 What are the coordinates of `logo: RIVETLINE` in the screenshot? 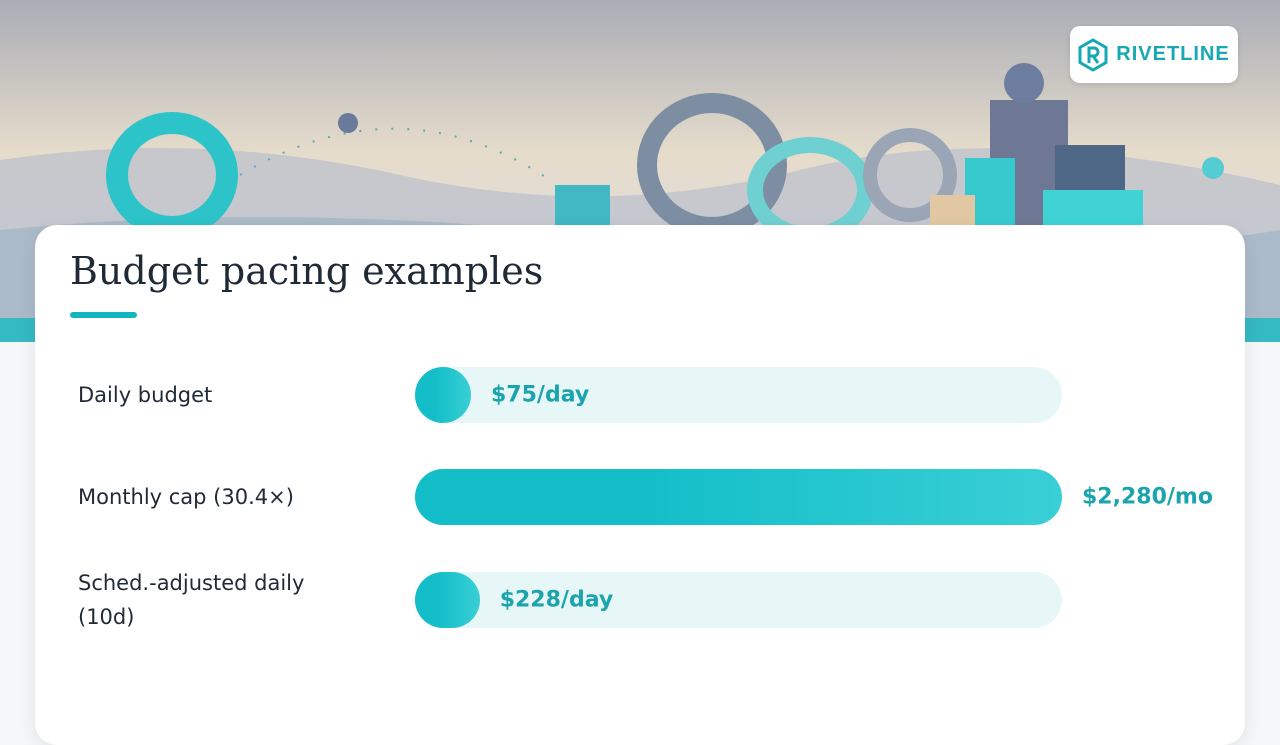 It's located at (1154, 54).